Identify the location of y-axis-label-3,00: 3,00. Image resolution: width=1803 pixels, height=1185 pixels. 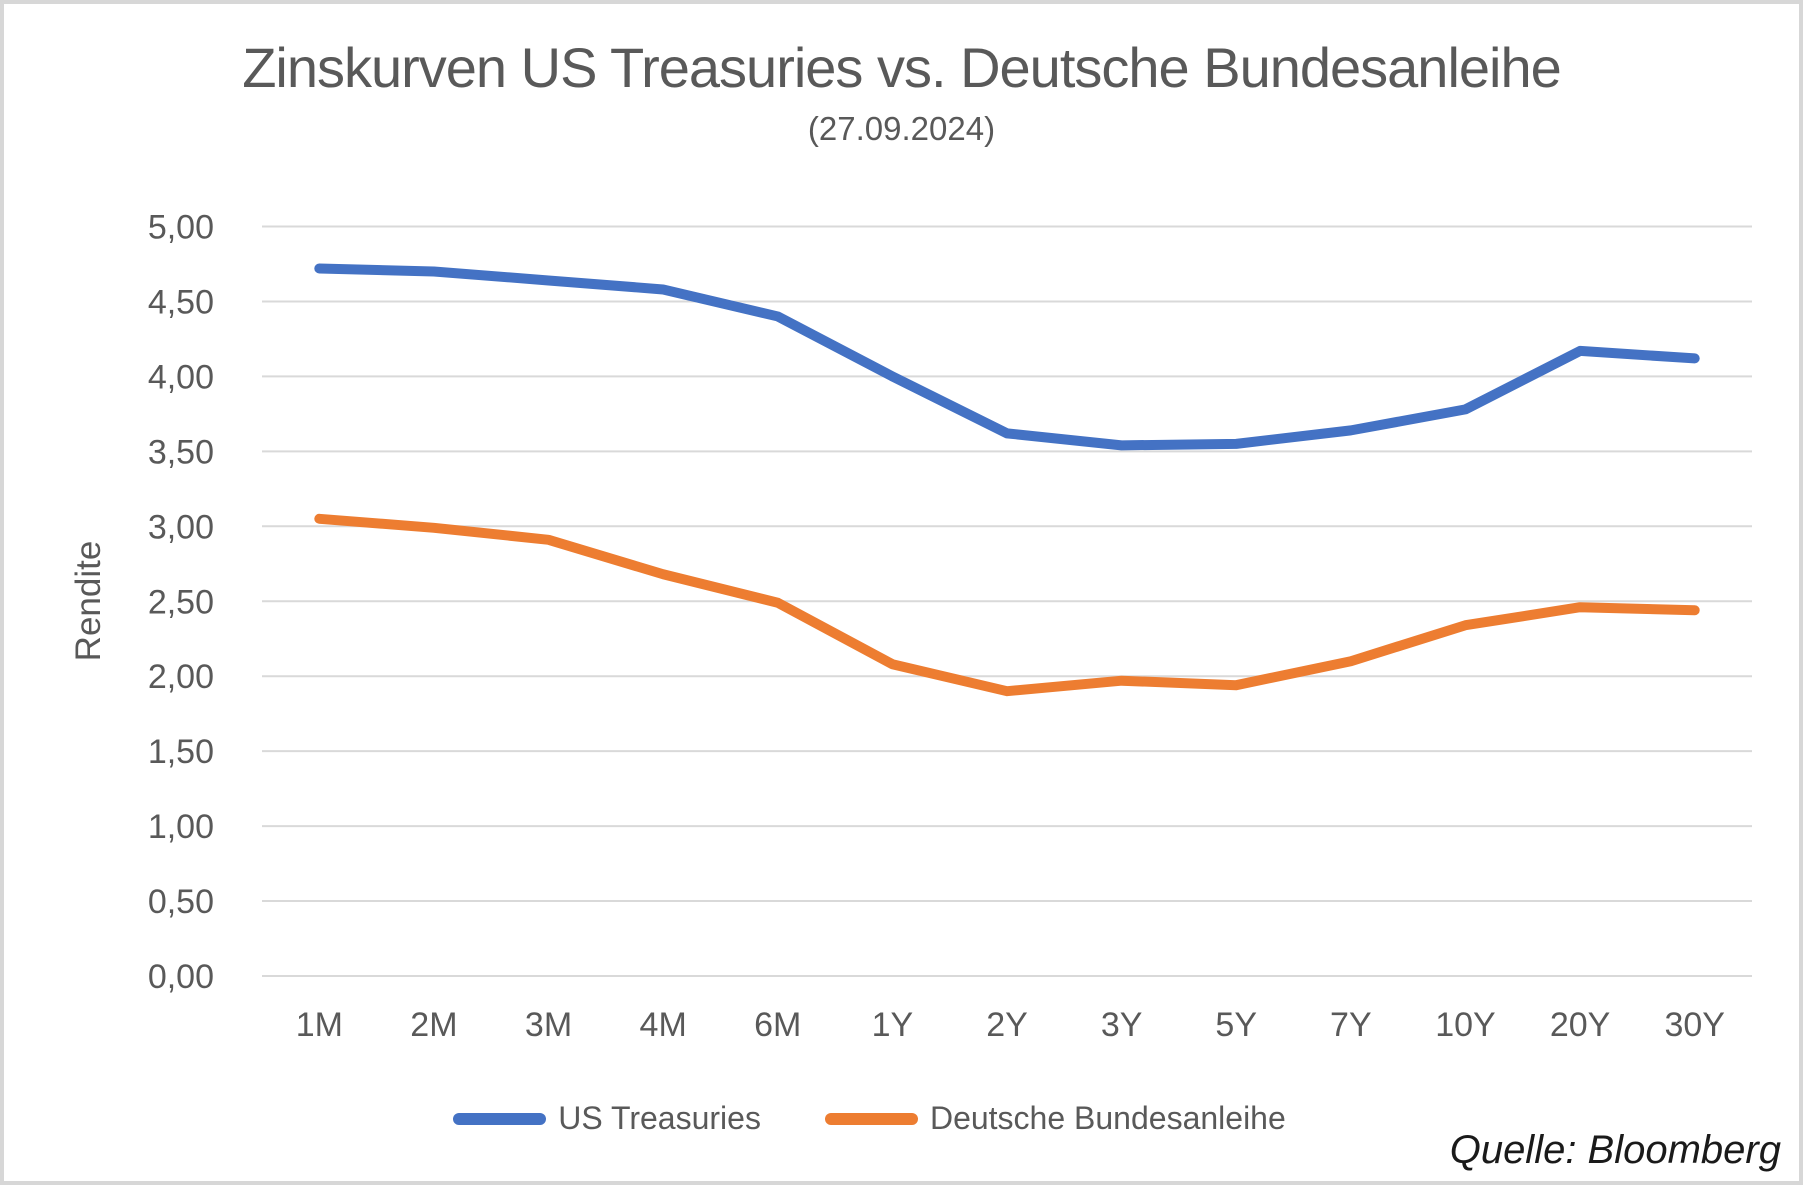
(181, 527).